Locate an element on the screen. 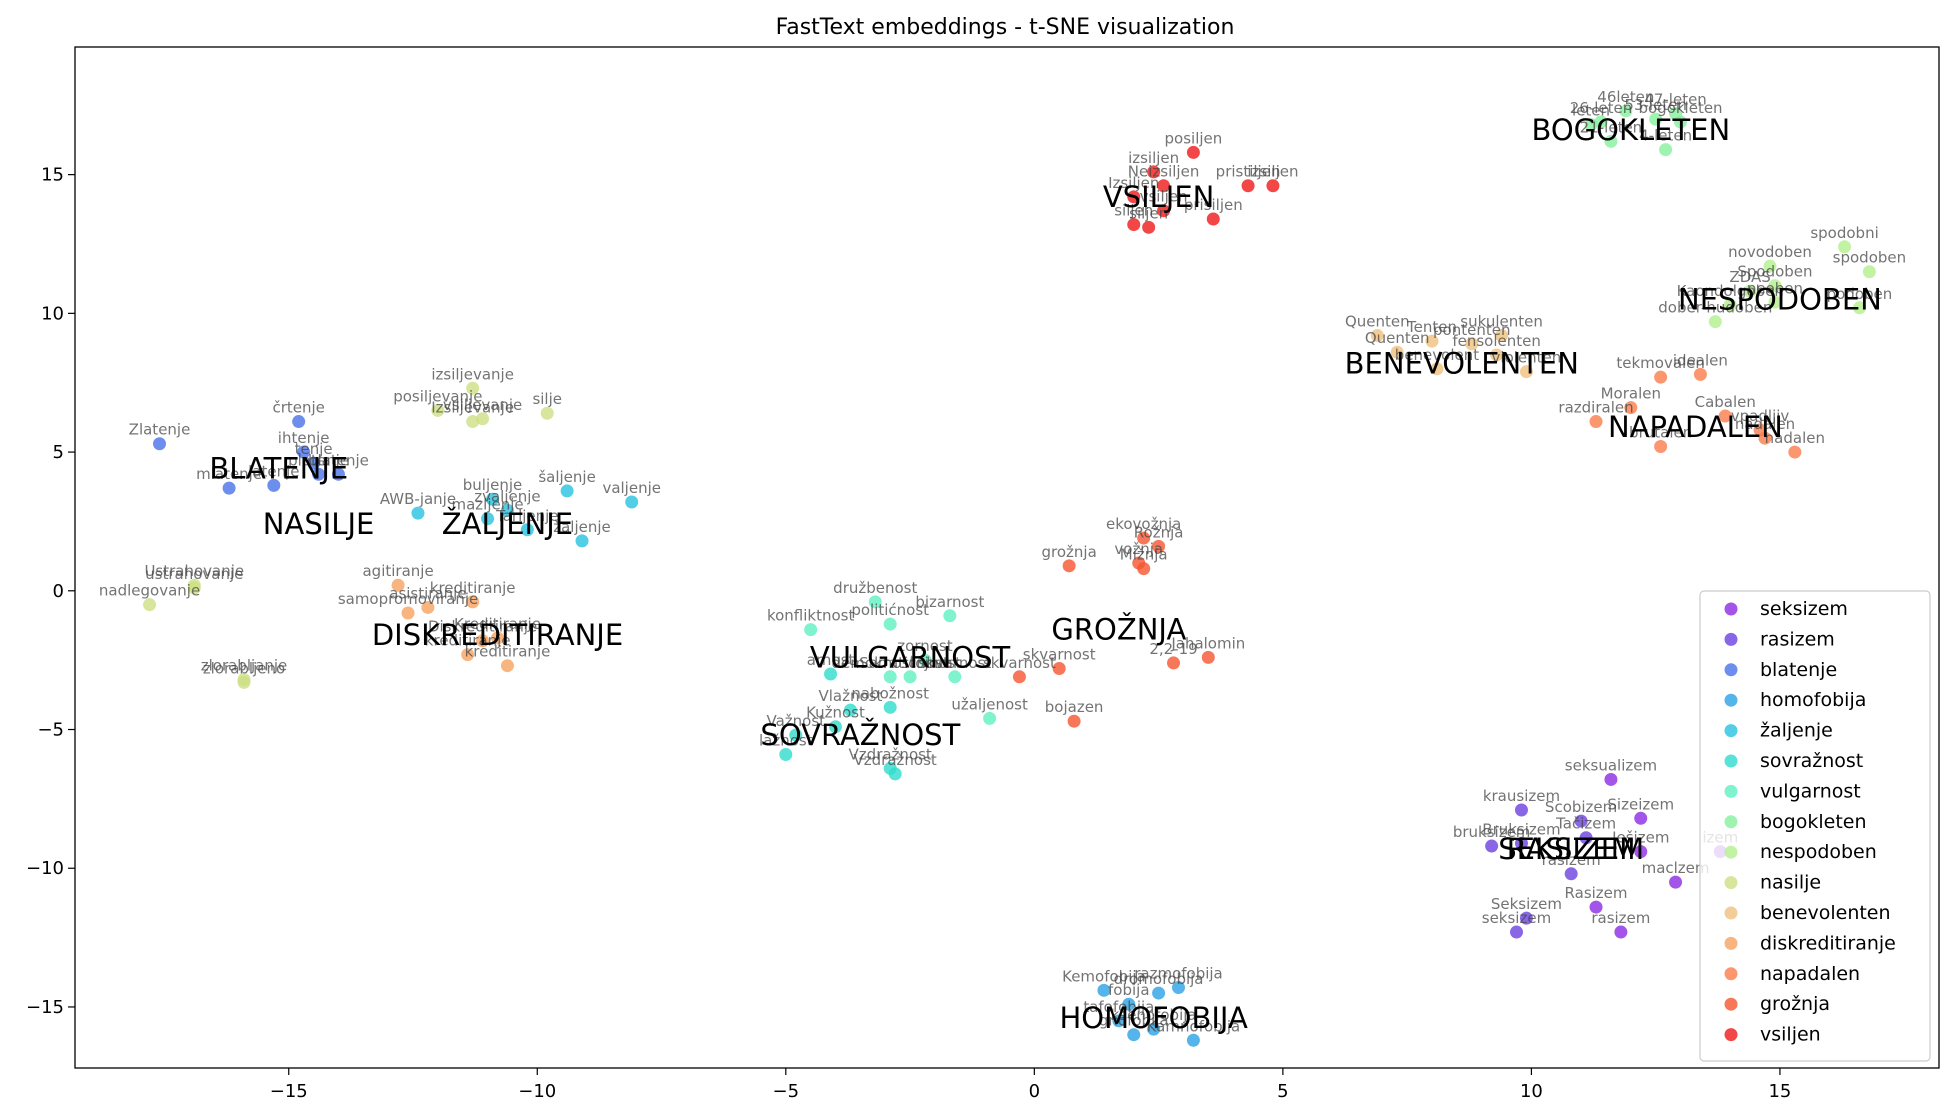  word-label: violenten is located at coordinates (1527, 358).